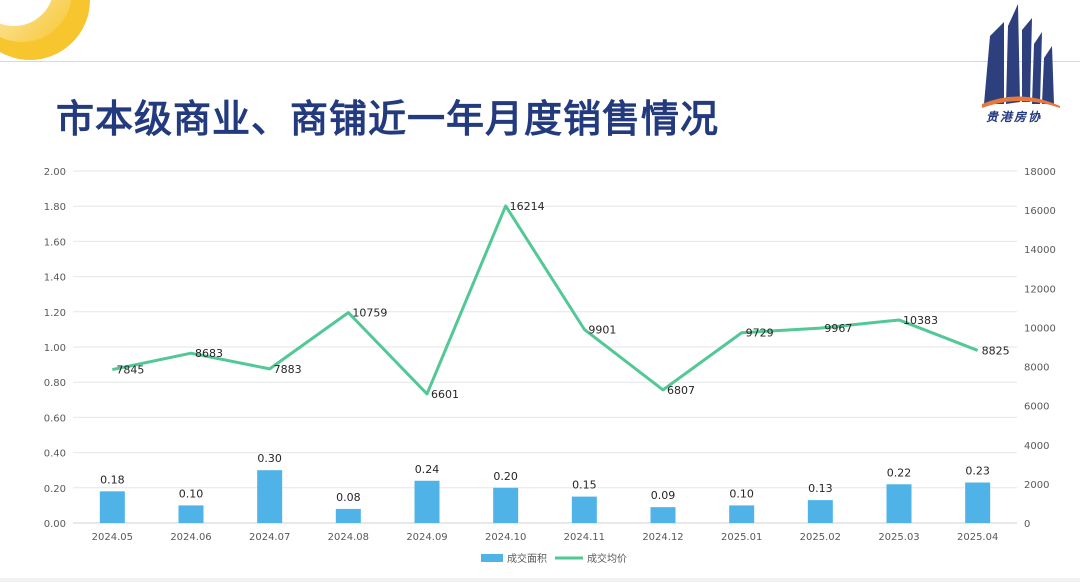 Image resolution: width=1080 pixels, height=582 pixels. Describe the element at coordinates (55, 242) in the screenshot. I see `y-left-tick-label: 1.60` at that location.